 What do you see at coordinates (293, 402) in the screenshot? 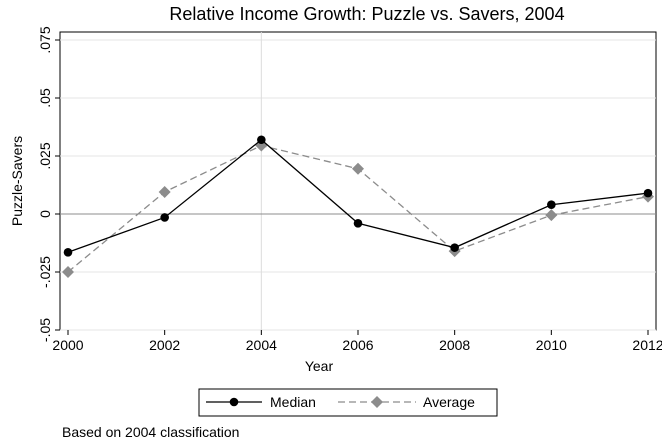
I see `legend-median-label: Median` at bounding box center [293, 402].